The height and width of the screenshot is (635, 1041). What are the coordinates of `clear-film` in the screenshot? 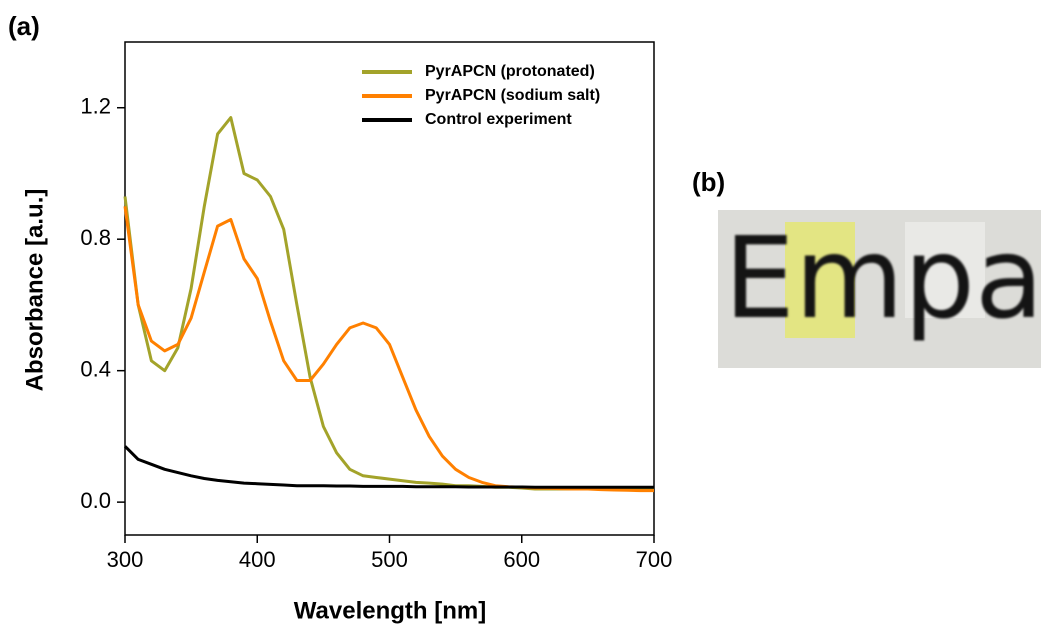 It's located at (945, 270).